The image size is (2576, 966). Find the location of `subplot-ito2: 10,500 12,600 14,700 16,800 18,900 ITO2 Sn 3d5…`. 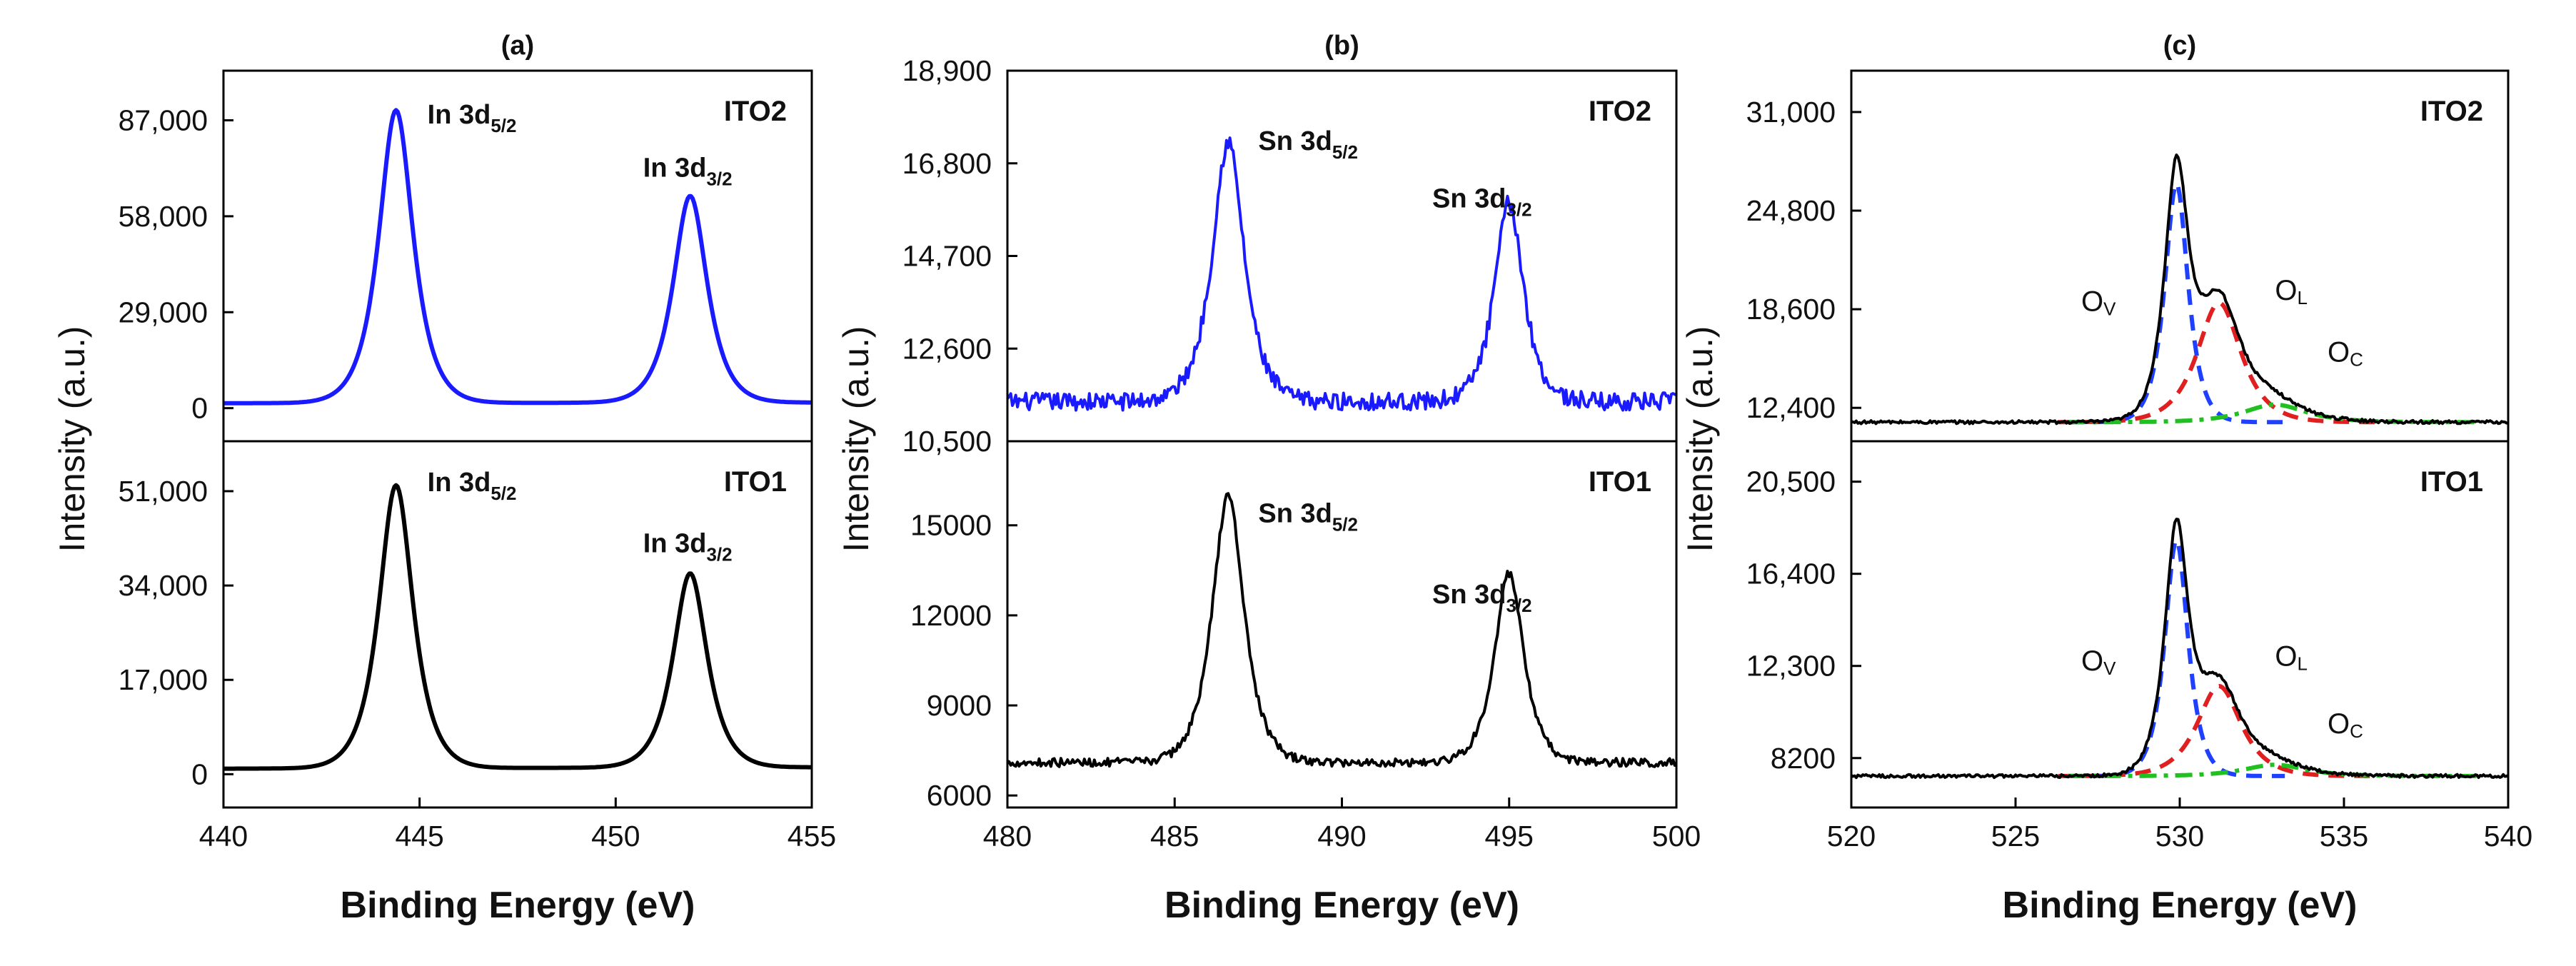

subplot-ito2: 10,500 12,600 14,700 16,800 18,900 ITO2 Sn 3d5… is located at coordinates (1289, 256).